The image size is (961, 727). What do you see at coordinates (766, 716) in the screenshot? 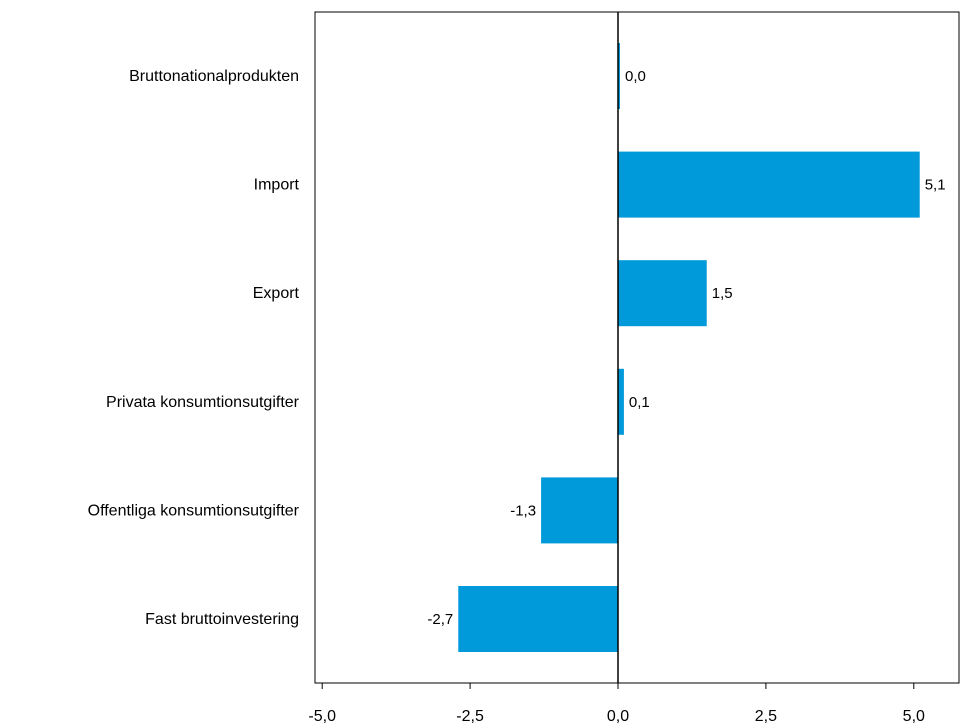
I see `x-tick-label: 2,5` at bounding box center [766, 716].